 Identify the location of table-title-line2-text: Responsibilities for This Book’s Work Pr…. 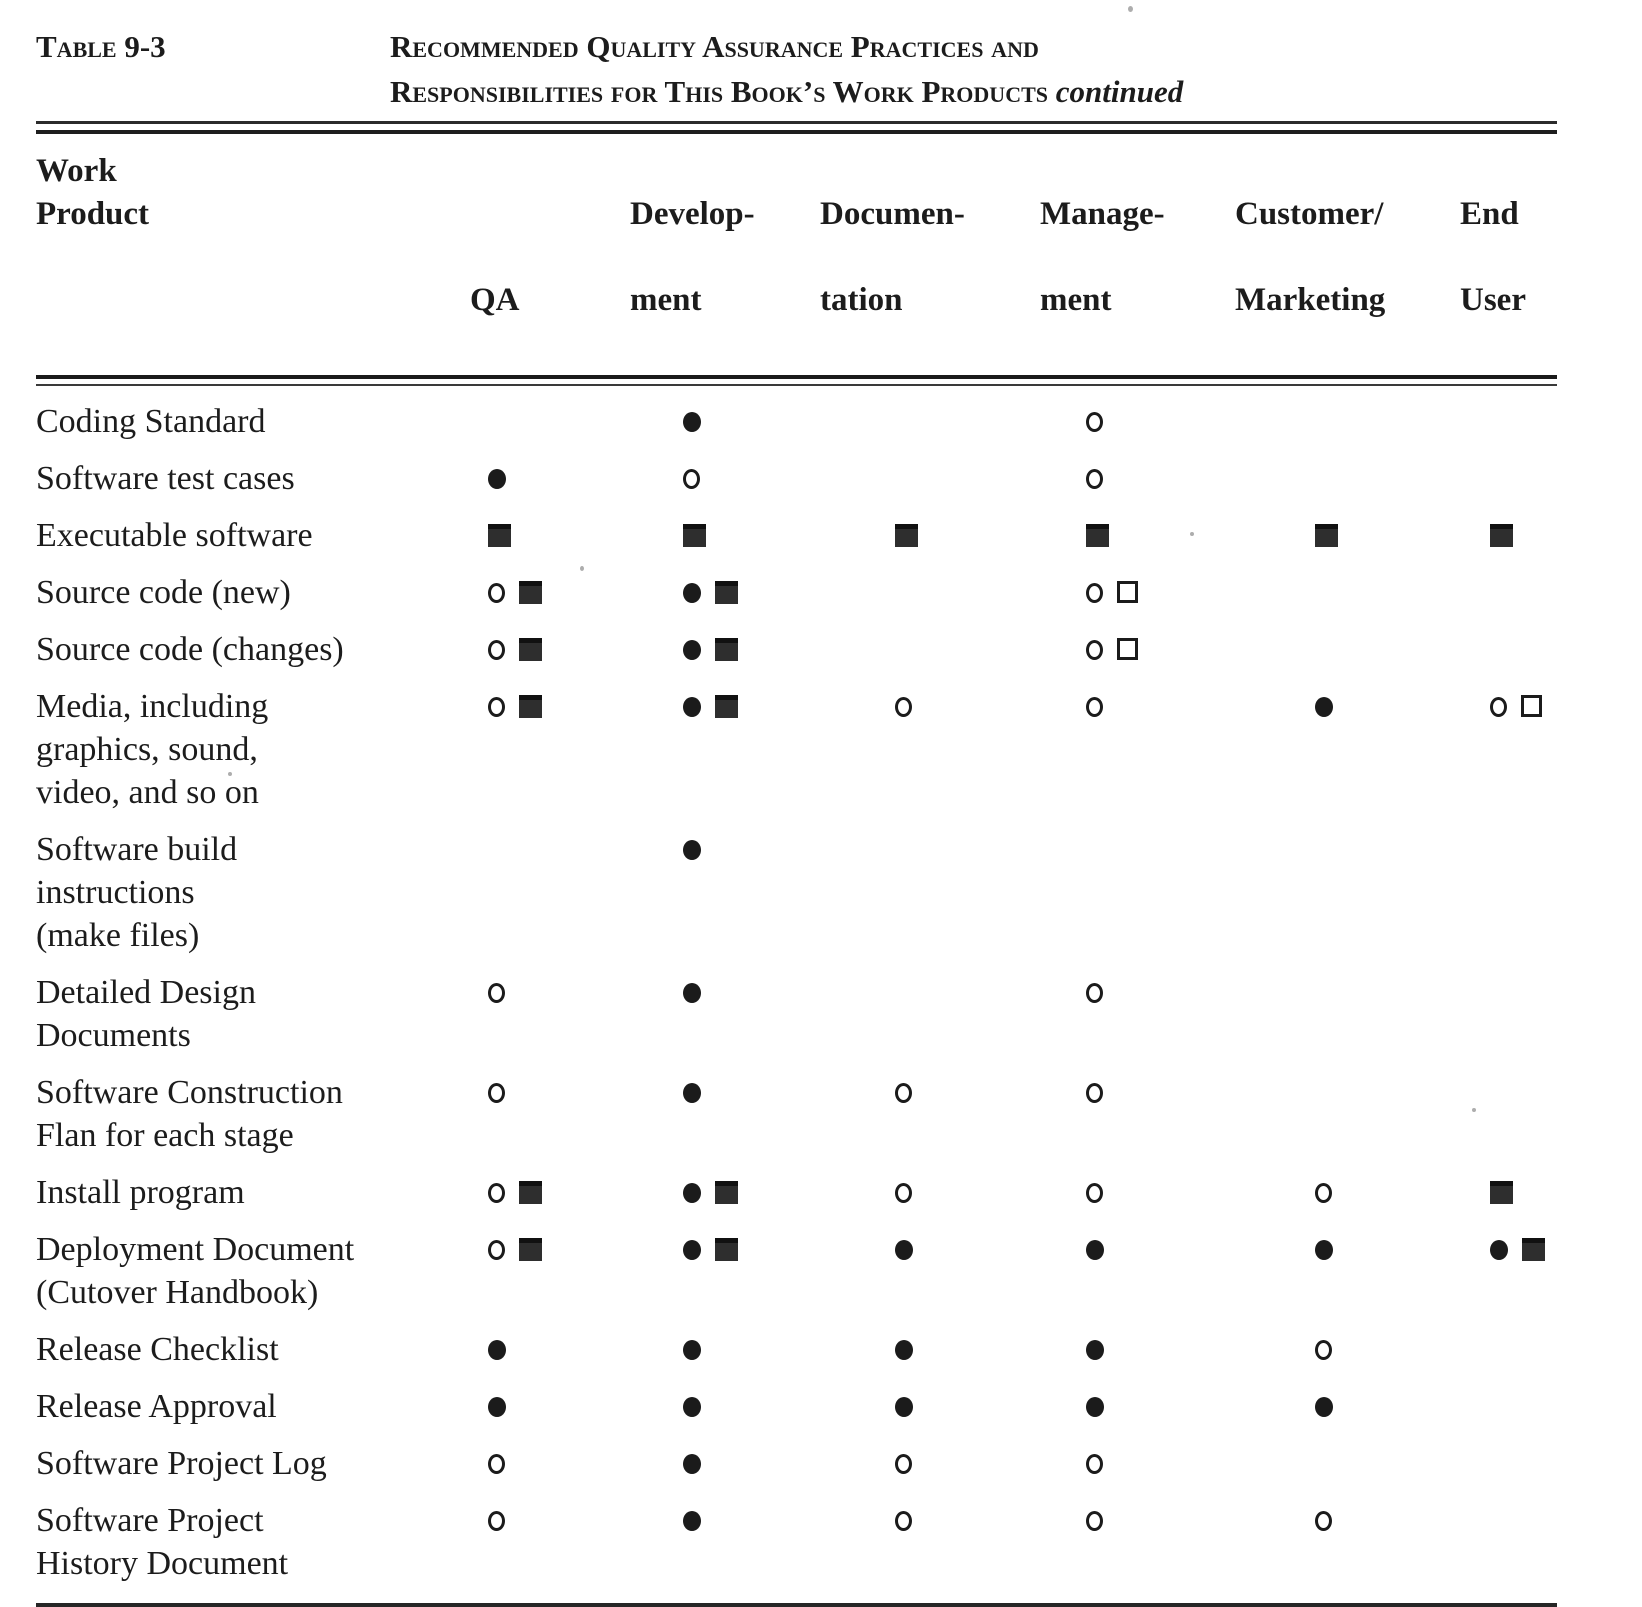
(719, 91).